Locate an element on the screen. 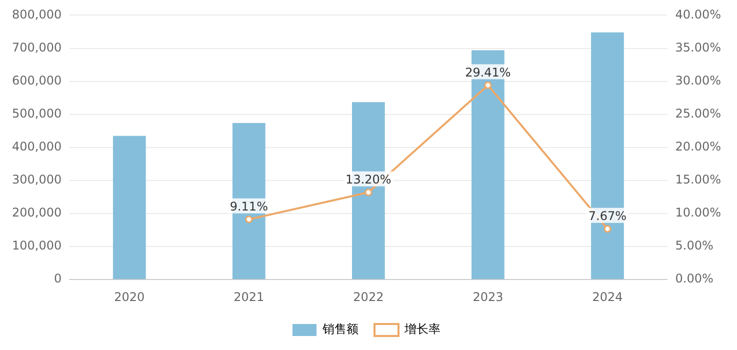 This screenshot has width=737, height=350. y2-tick-label: 10.00% is located at coordinates (698, 213).